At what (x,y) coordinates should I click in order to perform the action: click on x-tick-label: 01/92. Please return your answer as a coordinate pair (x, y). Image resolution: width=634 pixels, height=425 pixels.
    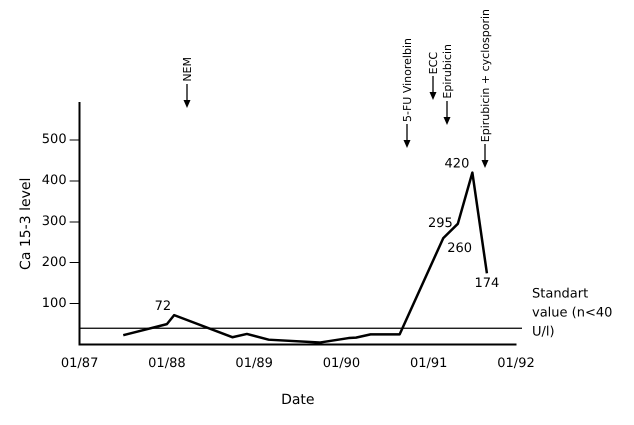
    Looking at the image, I should click on (516, 363).